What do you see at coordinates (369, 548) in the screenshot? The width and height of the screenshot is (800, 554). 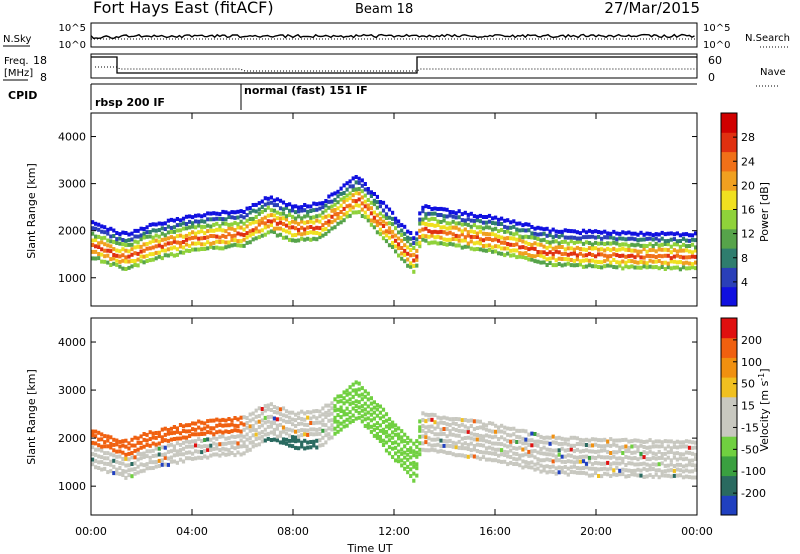 I see `xaxis-title: Time UT` at bounding box center [369, 548].